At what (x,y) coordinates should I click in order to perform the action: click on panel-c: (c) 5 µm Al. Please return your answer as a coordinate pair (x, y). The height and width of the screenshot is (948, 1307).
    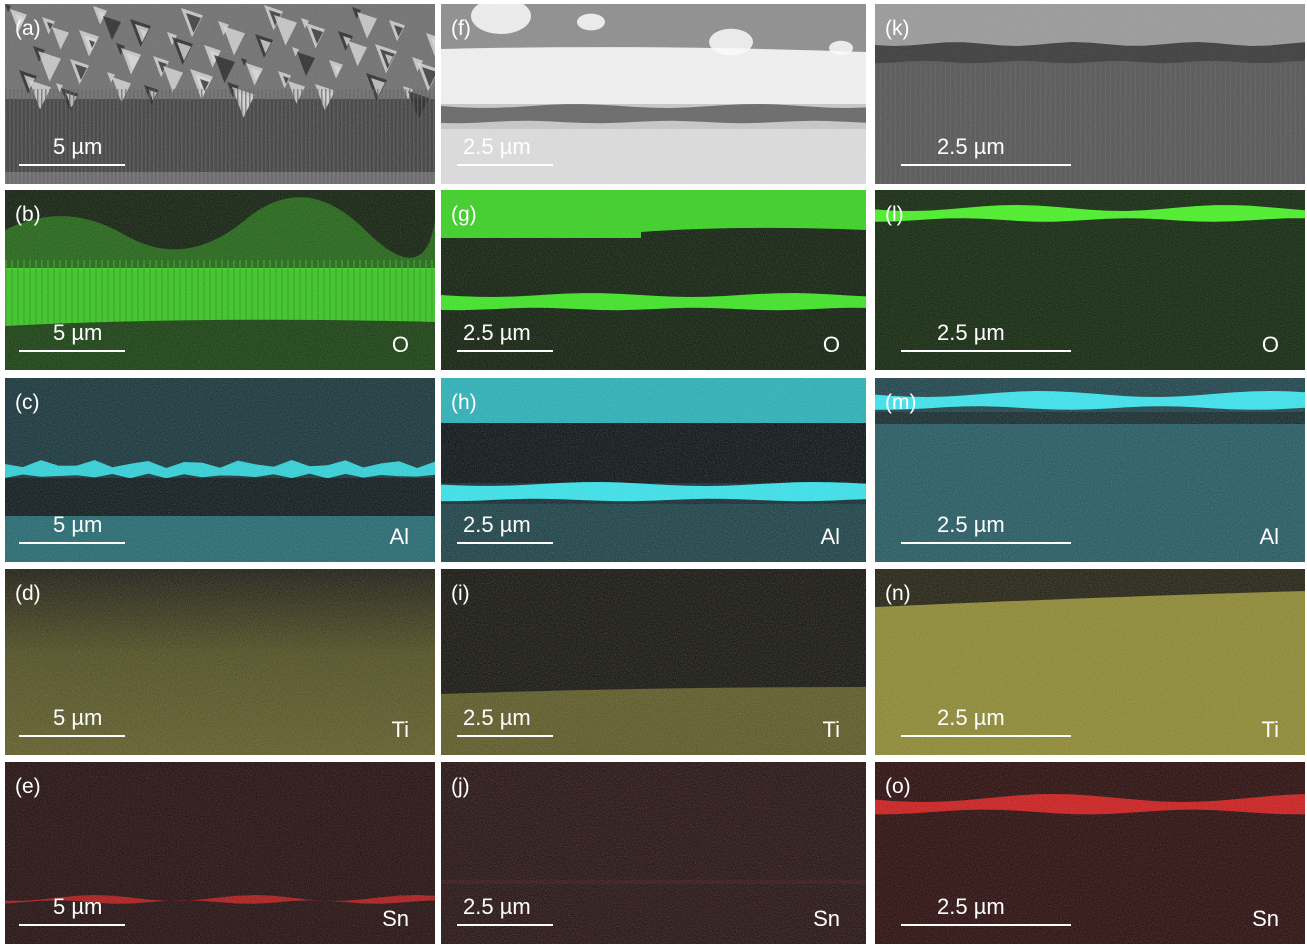
    Looking at the image, I should click on (220, 470).